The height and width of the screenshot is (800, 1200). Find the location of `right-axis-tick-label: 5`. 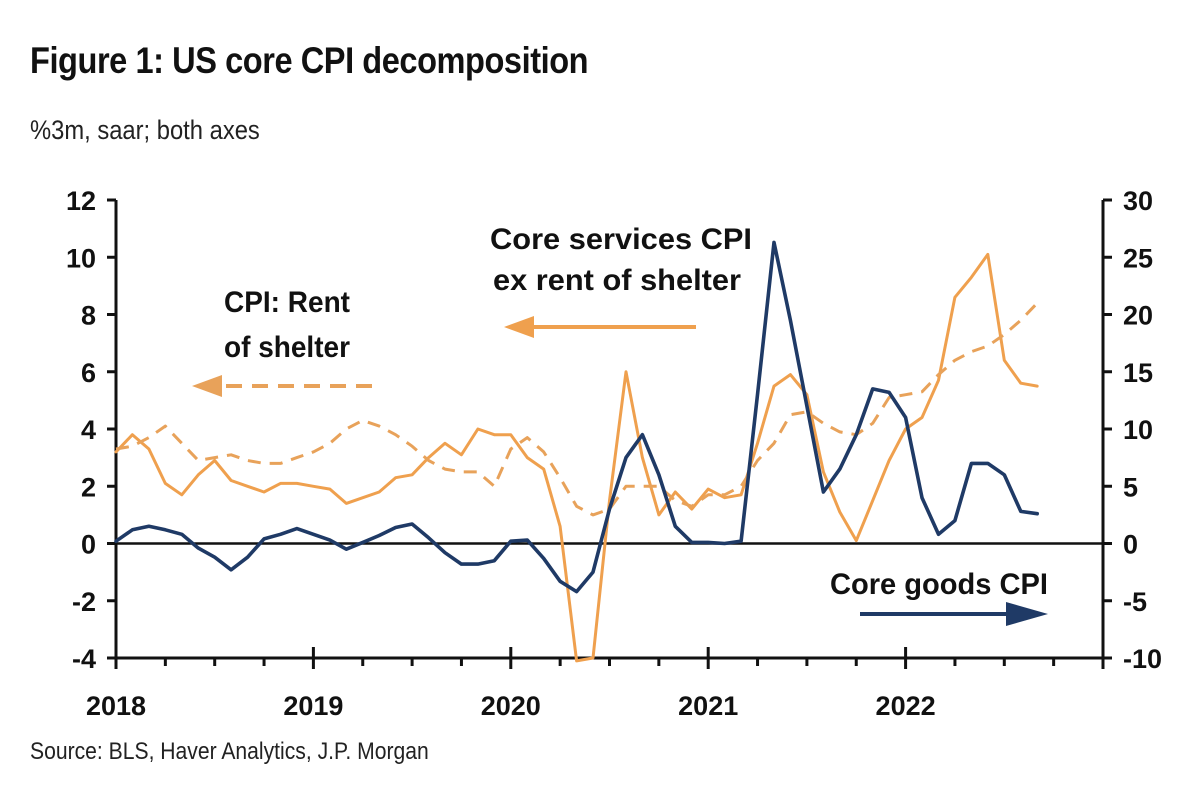

right-axis-tick-label: 5 is located at coordinates (1130, 487).